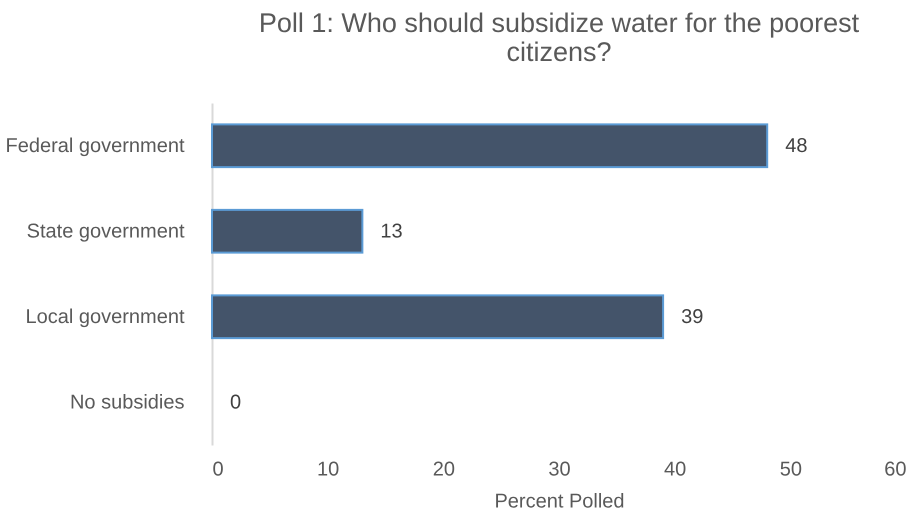 This screenshot has width=920, height=519. Describe the element at coordinates (559, 469) in the screenshot. I see `x-tick-label: 30` at that location.